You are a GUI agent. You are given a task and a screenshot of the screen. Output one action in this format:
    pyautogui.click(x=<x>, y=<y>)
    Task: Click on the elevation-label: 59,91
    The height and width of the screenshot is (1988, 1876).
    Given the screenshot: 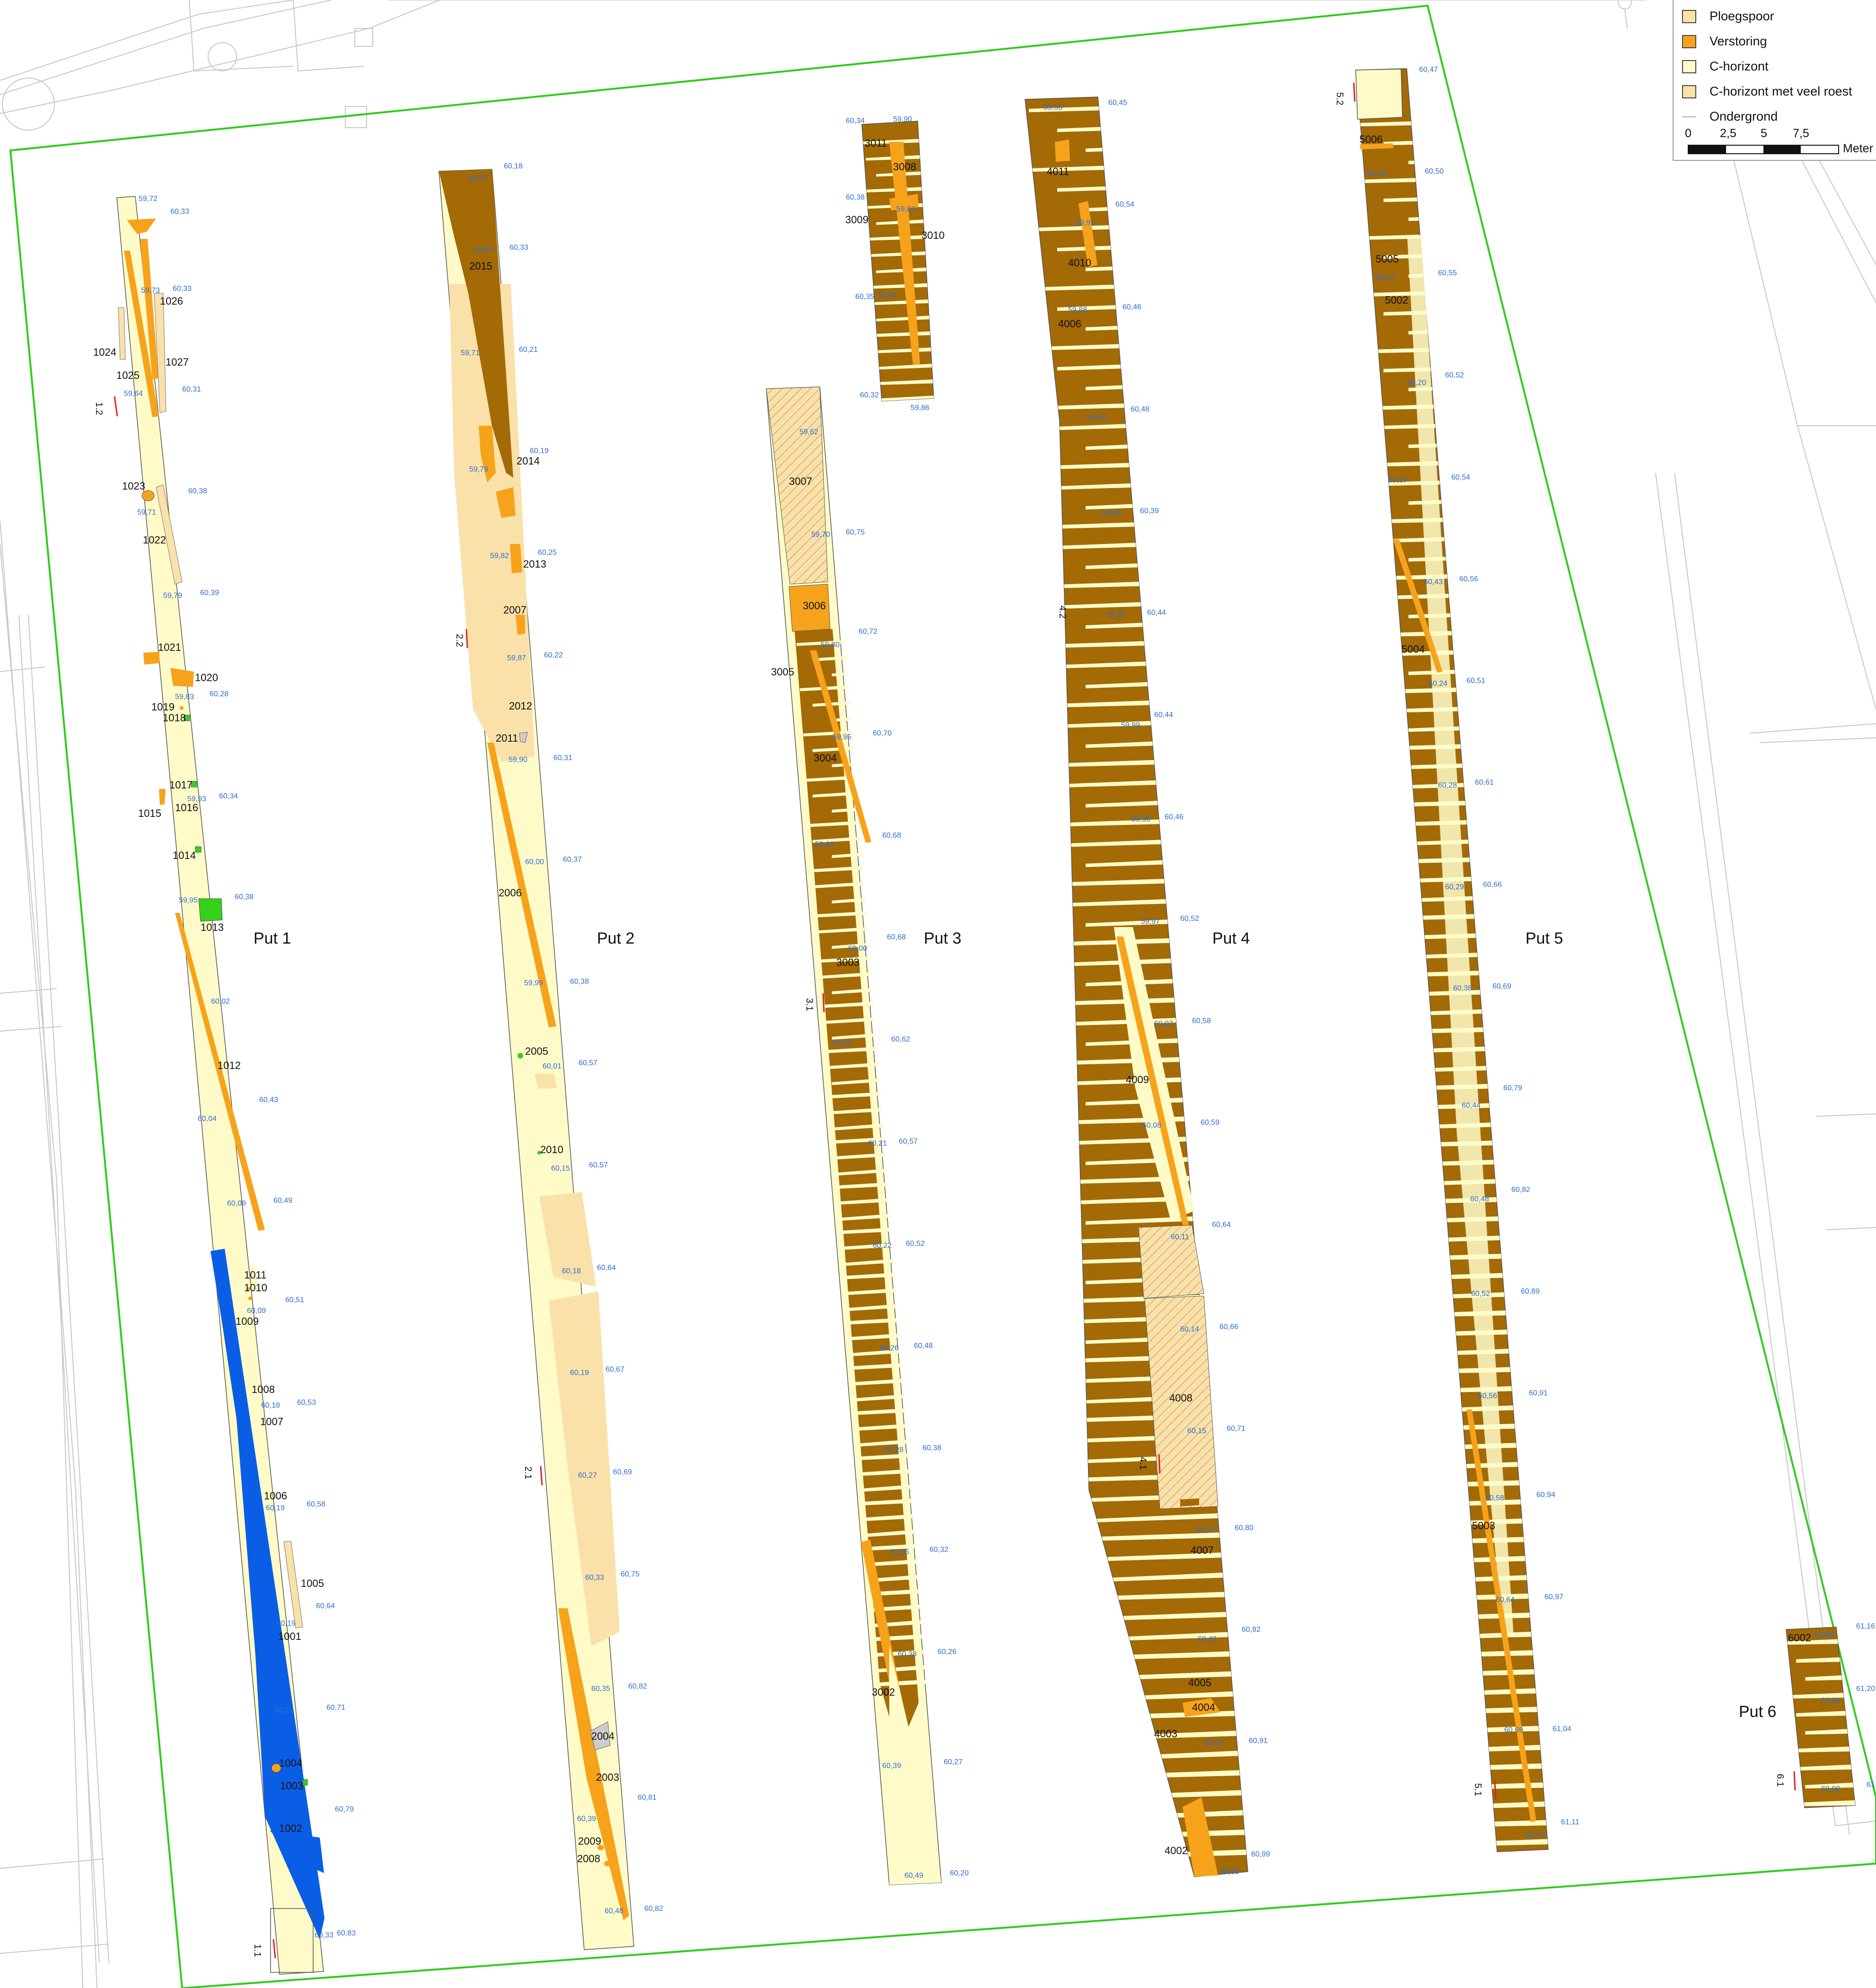 What is the action you would take?
    pyautogui.click(x=1085, y=223)
    